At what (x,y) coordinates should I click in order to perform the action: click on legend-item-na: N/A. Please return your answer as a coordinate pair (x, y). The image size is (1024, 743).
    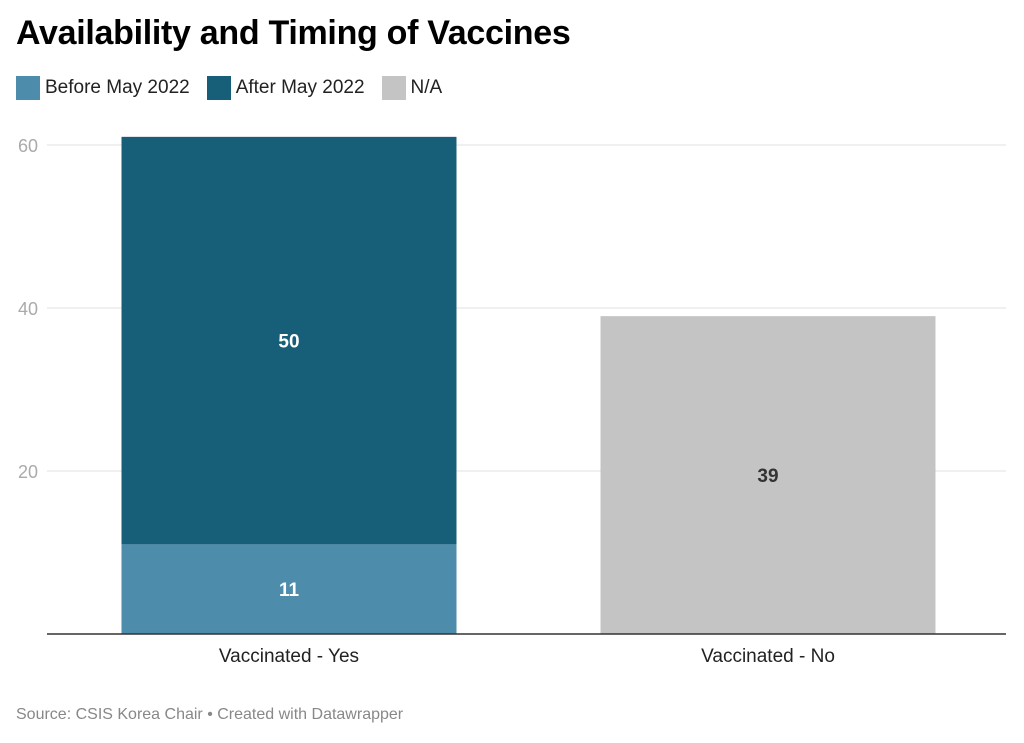
    Looking at the image, I should click on (412, 88).